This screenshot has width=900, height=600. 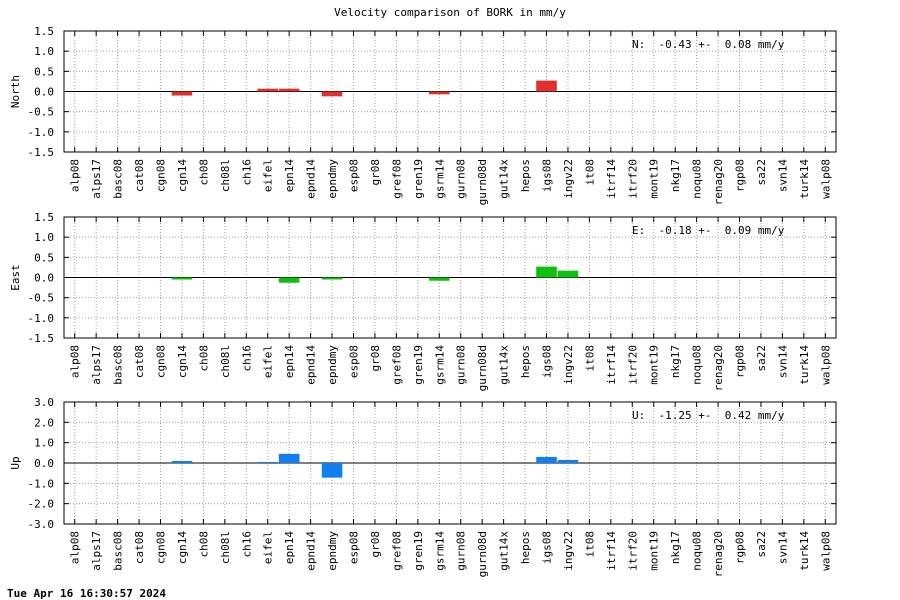 What do you see at coordinates (75, 361) in the screenshot?
I see `x-tick-label-alp08: alp08` at bounding box center [75, 361].